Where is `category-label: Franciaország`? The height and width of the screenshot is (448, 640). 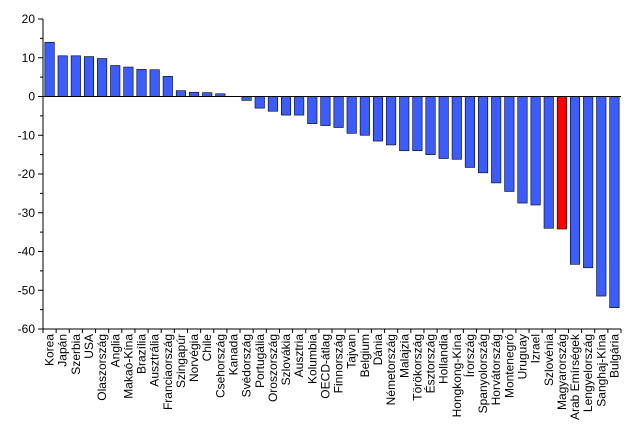
category-label: Franciaország is located at coordinates (168, 372).